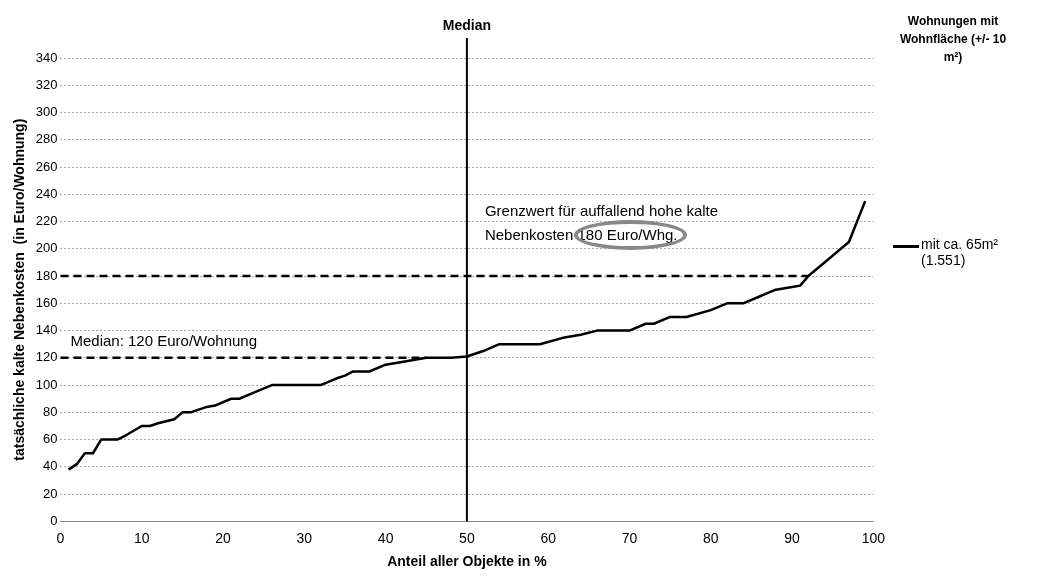 The width and height of the screenshot is (1056, 583). Describe the element at coordinates (50, 439) in the screenshot. I see `y-tick-label: 60` at that location.